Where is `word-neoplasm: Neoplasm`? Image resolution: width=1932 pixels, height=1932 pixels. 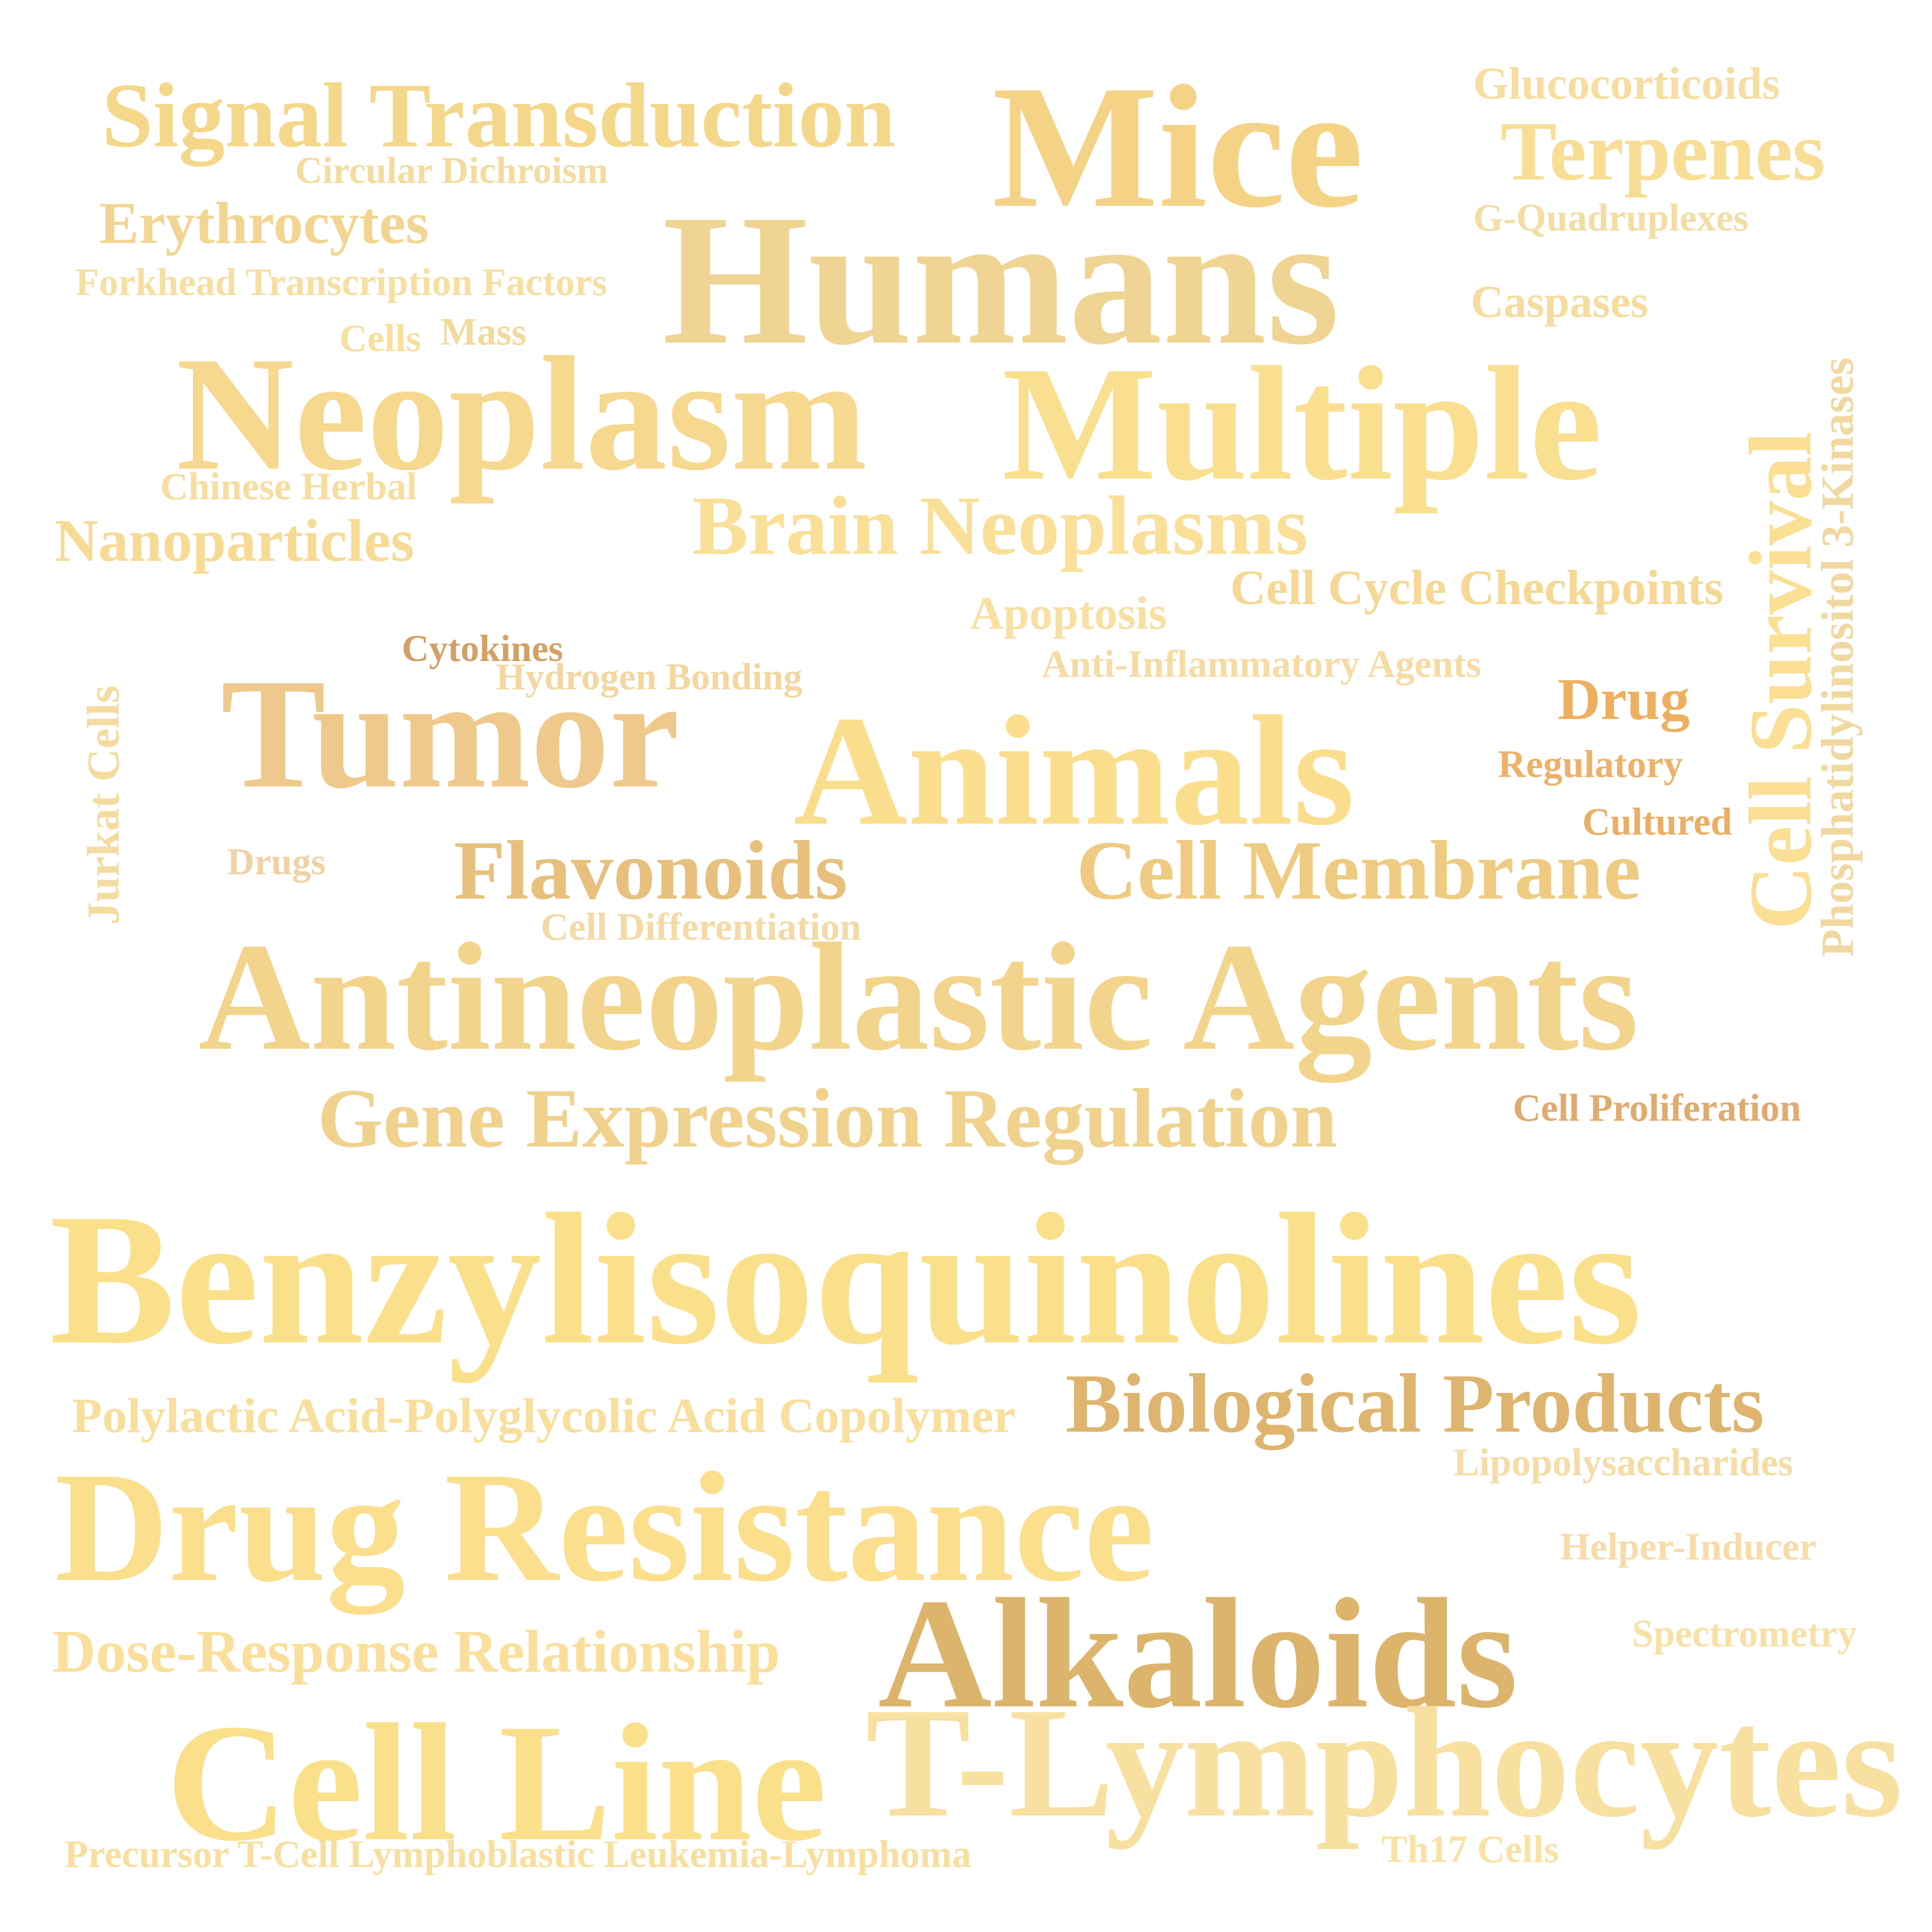
word-neoplasm: Neoplasm is located at coordinates (522, 413).